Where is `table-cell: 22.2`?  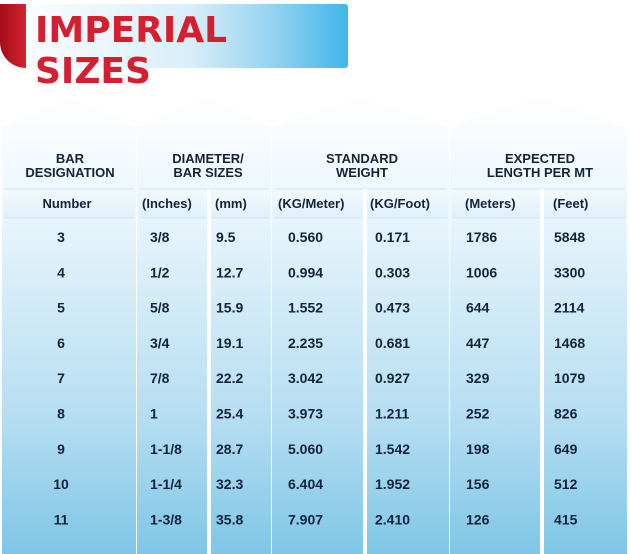
table-cell: 22.2 is located at coordinates (229, 378).